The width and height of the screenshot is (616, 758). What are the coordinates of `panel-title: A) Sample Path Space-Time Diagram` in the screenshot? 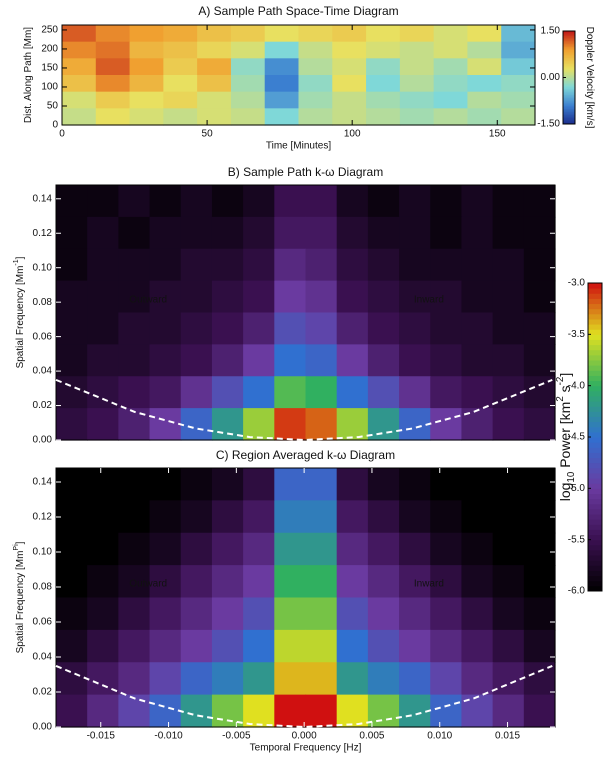 It's located at (298, 11).